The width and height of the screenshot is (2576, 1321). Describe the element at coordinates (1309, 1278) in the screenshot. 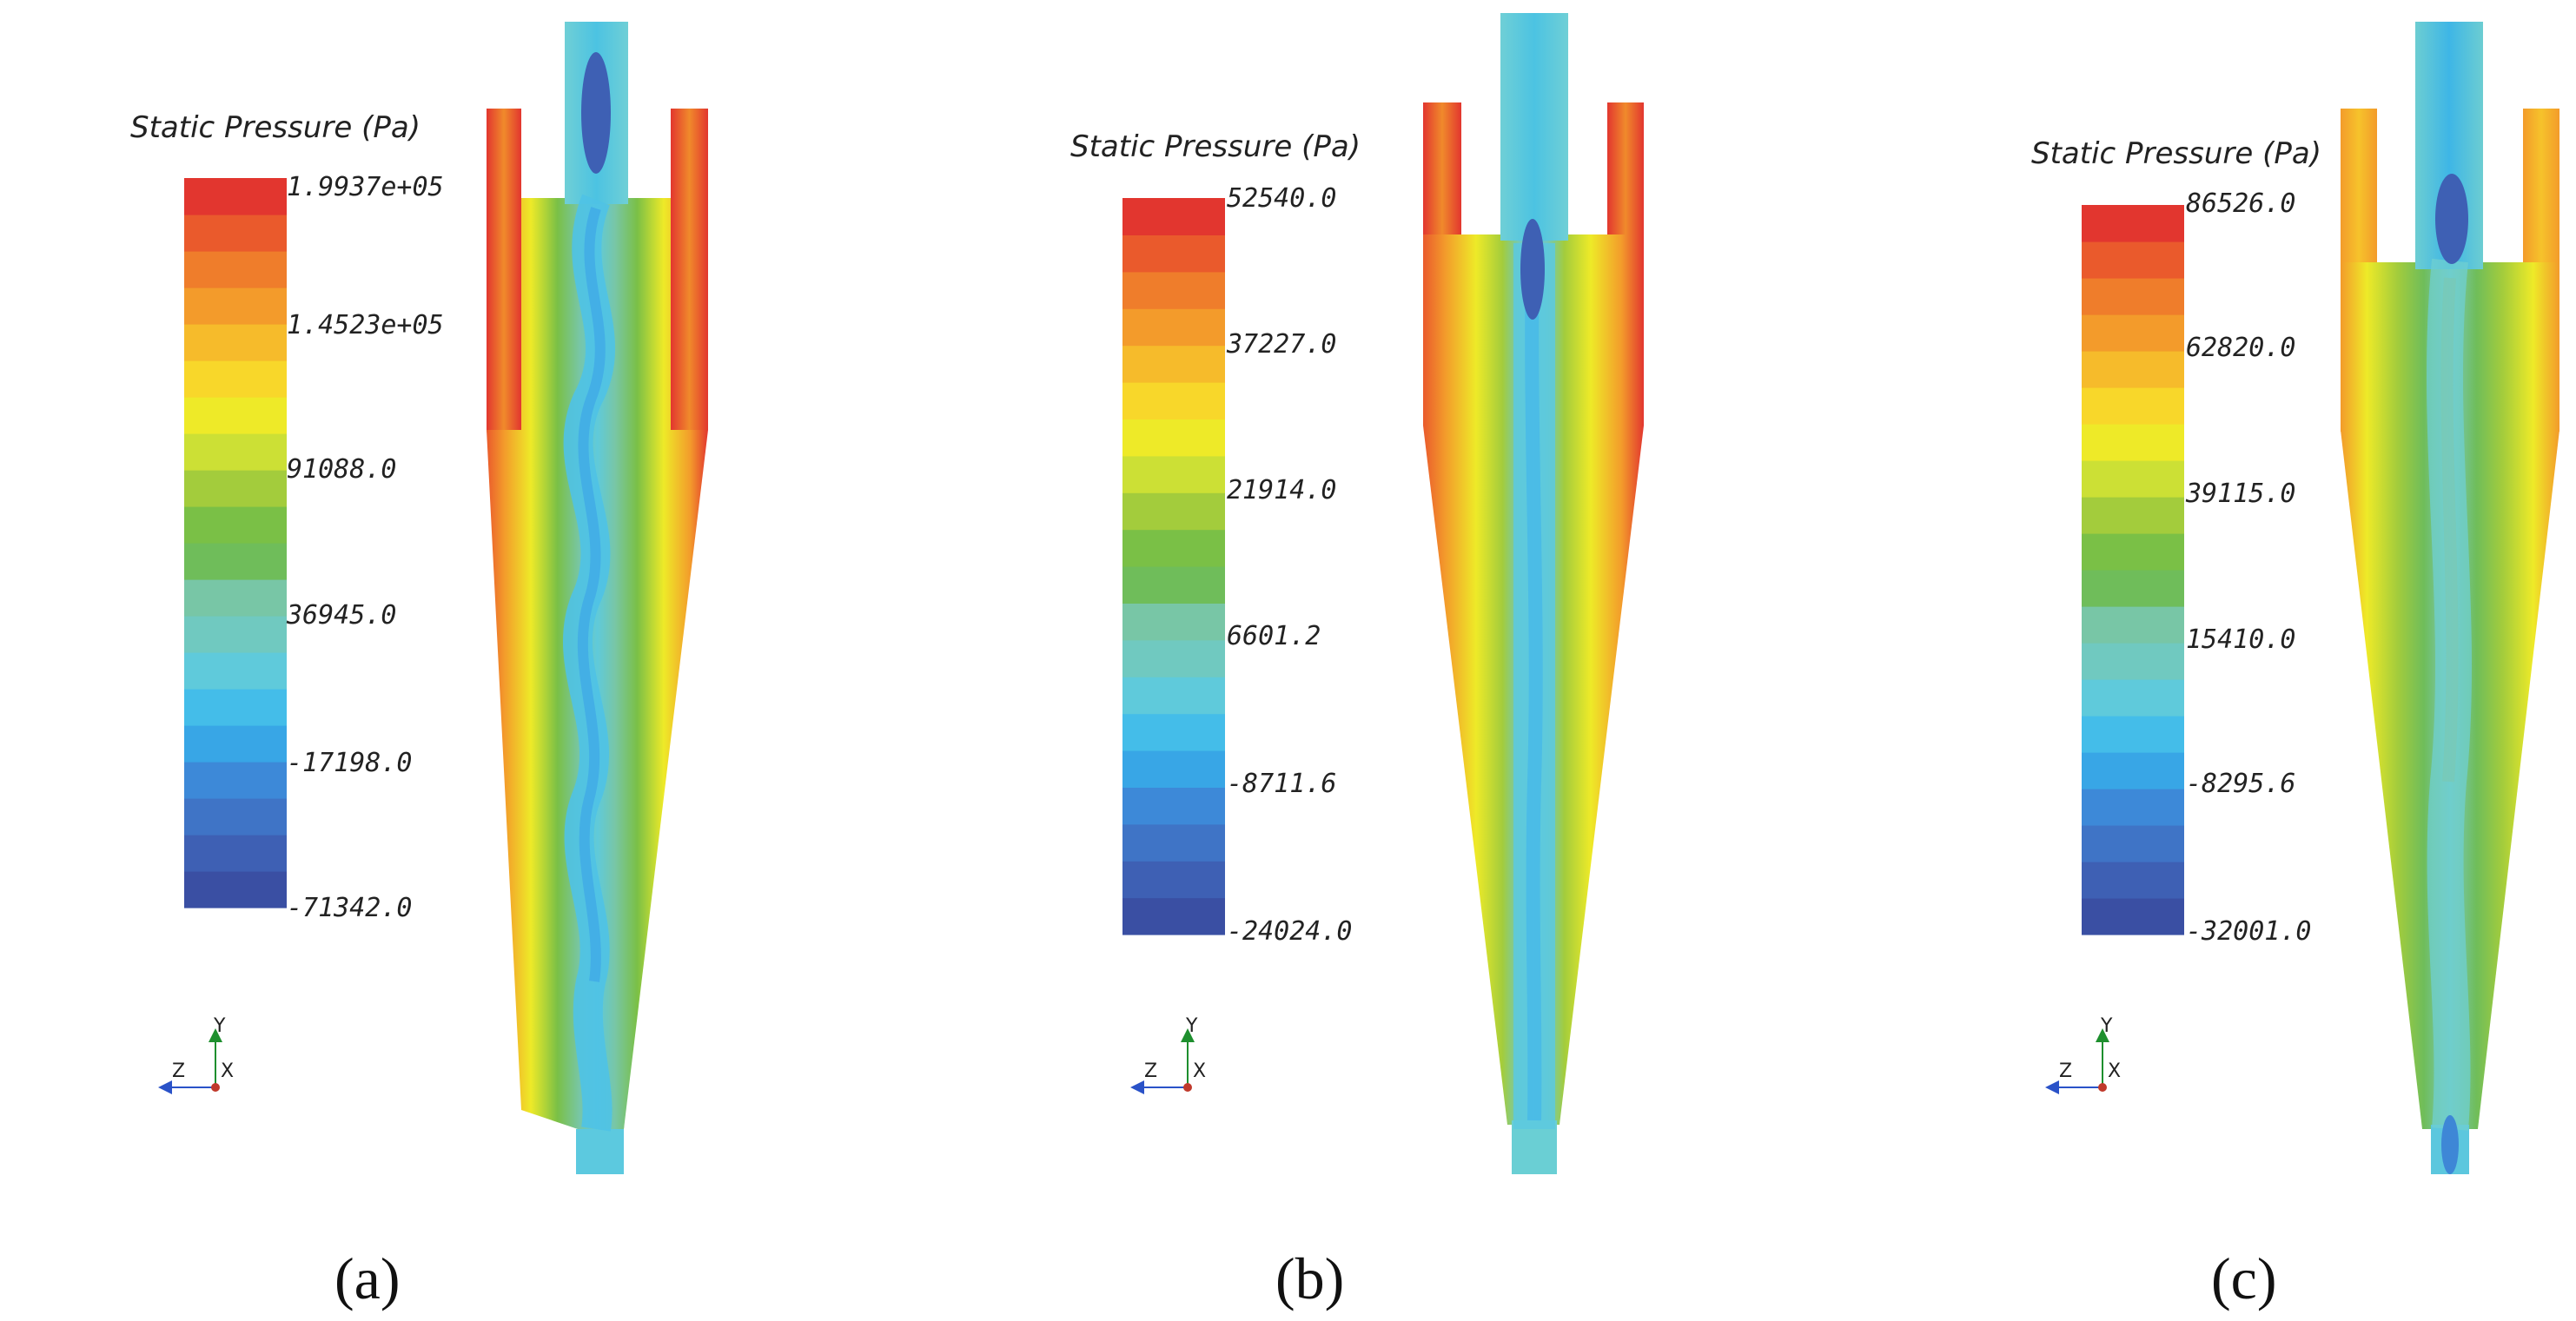

I see `caption-b: (b)` at that location.